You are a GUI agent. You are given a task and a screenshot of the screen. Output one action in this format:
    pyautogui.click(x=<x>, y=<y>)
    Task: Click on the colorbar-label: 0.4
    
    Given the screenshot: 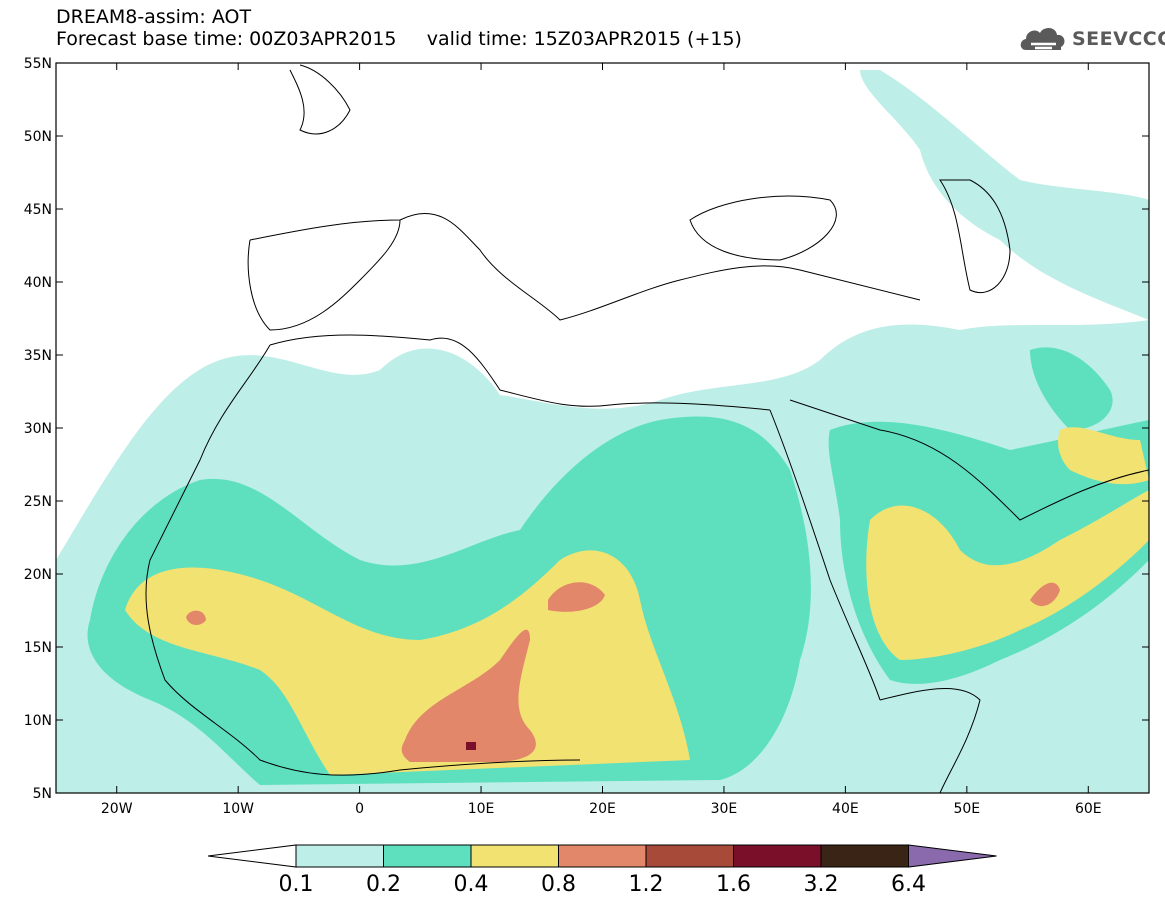 What is the action you would take?
    pyautogui.click(x=471, y=884)
    